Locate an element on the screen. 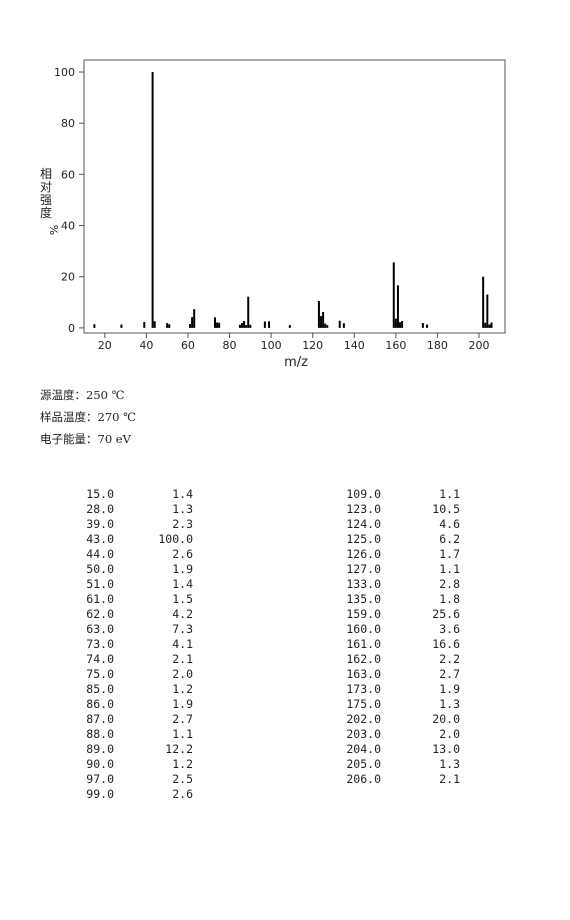  table-mz: 99.0 is located at coordinates (100, 794).